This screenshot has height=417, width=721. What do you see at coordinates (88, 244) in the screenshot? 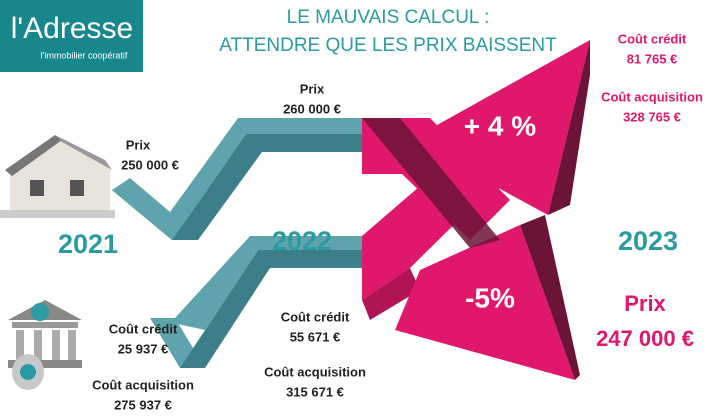
I see `year: 2021` at bounding box center [88, 244].